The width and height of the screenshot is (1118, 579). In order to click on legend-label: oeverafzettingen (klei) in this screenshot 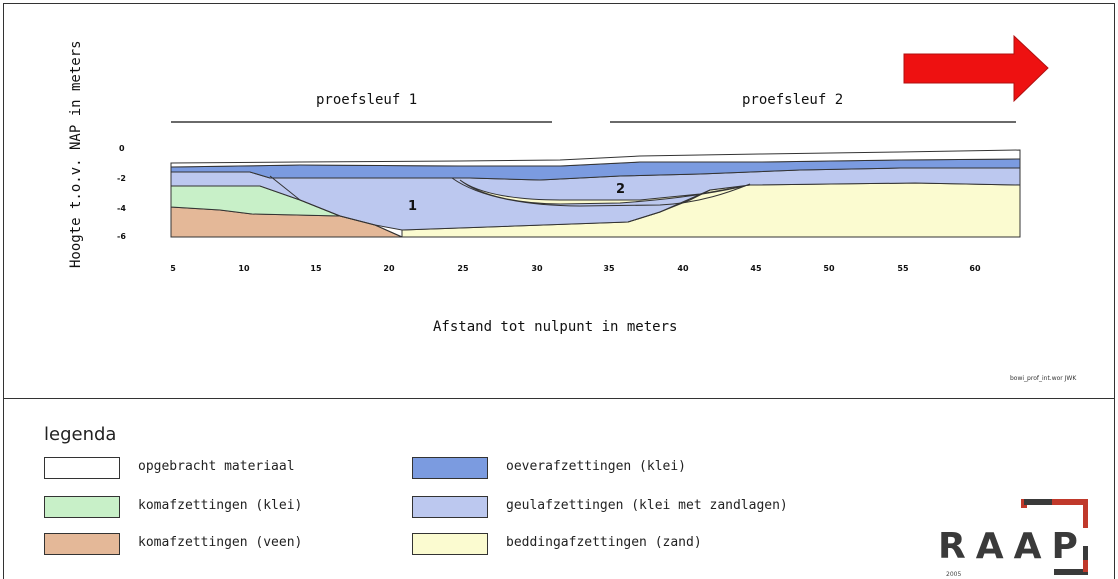, I will do `click(596, 466)`.